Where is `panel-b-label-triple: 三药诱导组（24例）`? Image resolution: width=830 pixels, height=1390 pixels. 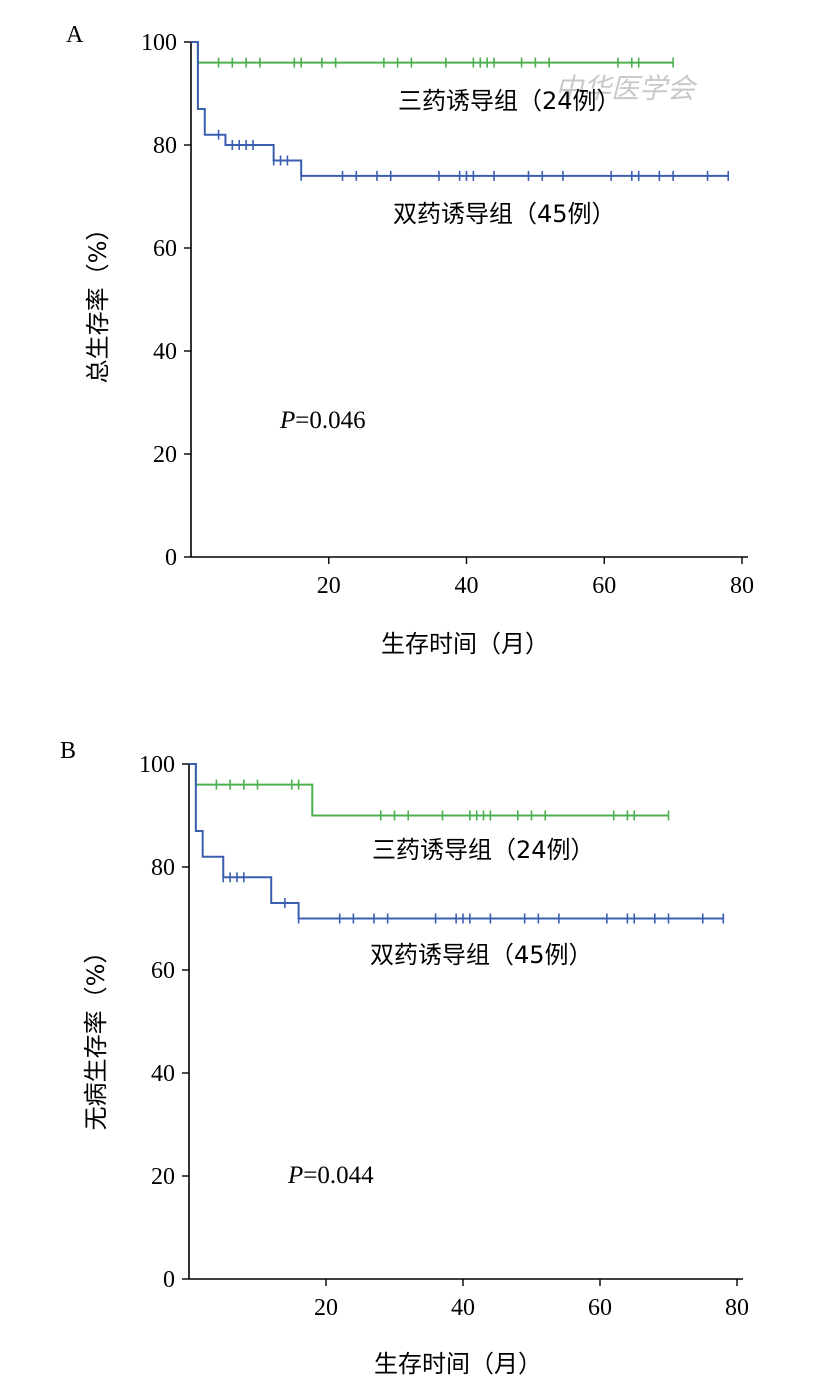
panel-b-label-triple: 三药诱导组（24例） is located at coordinates (483, 850).